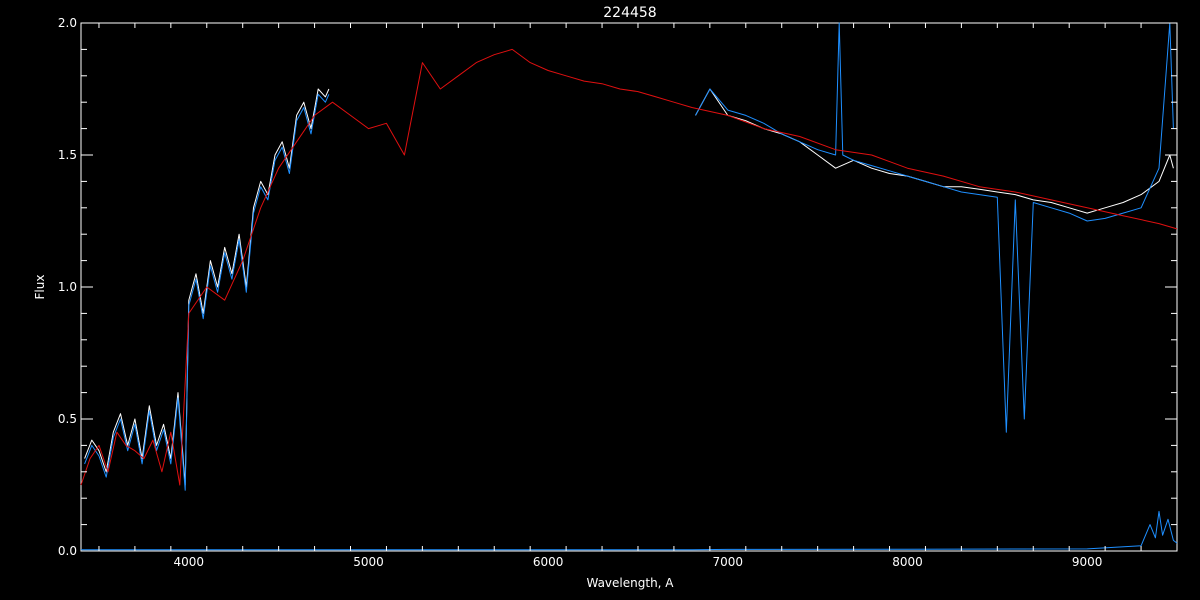  I want to click on x-tick-label: 6000, so click(548, 562).